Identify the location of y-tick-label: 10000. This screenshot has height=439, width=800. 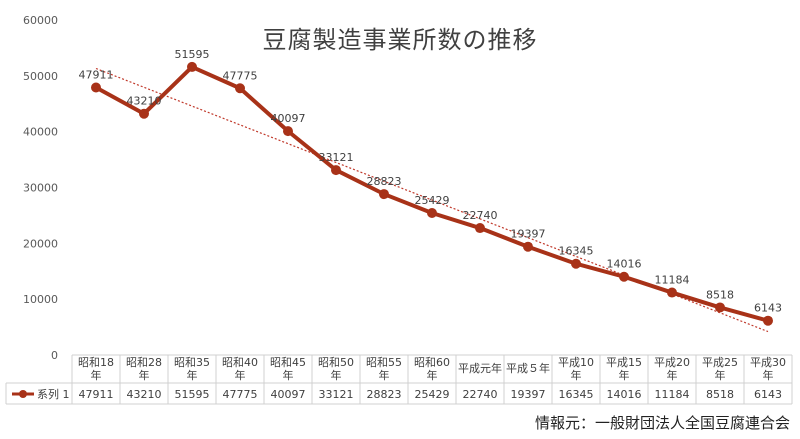
(40, 299).